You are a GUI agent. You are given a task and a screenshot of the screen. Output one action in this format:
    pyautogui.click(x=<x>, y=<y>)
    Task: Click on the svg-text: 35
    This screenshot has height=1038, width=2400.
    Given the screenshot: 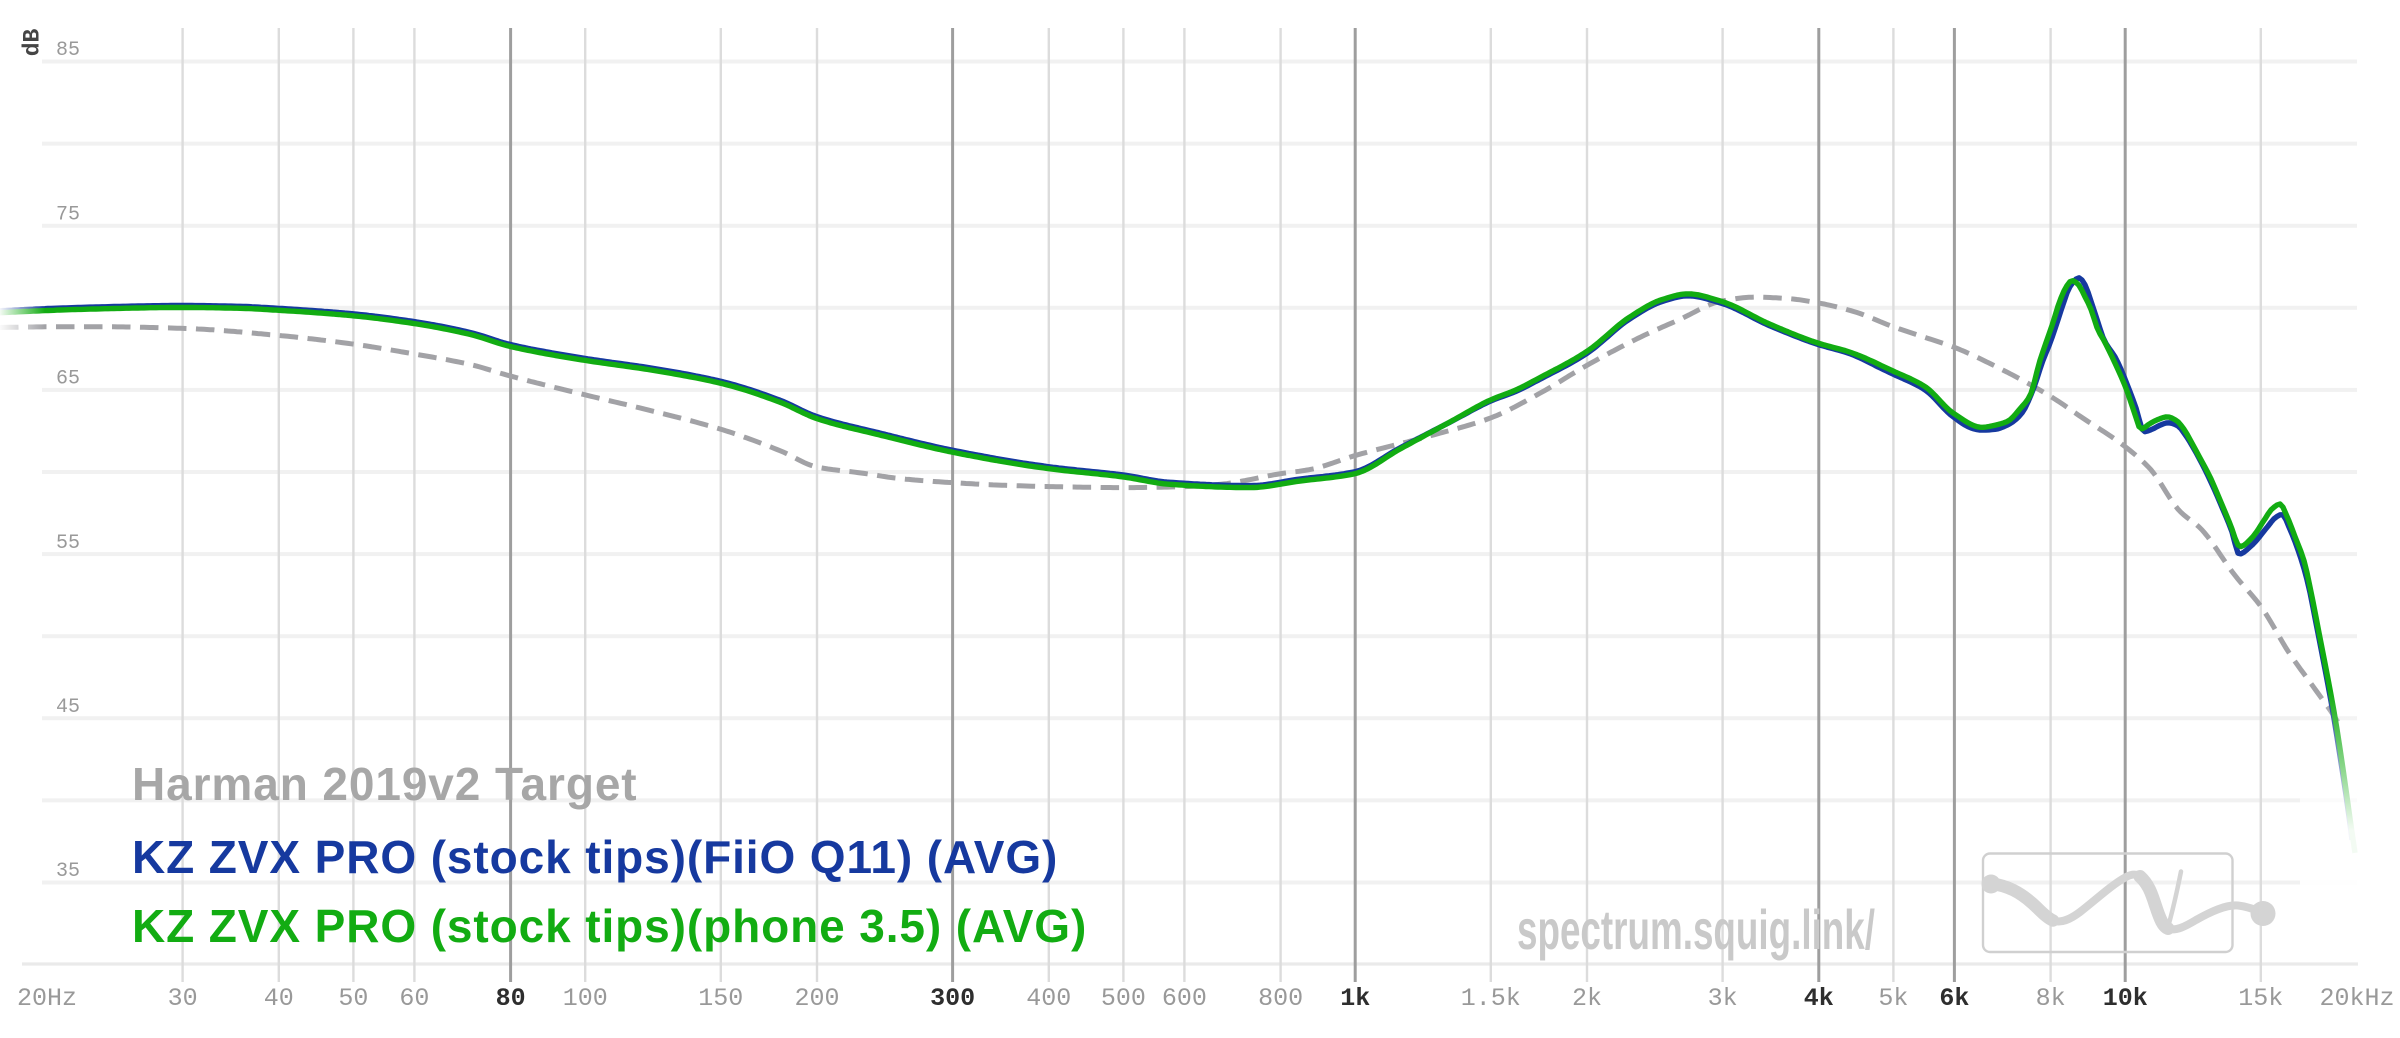 What is the action you would take?
    pyautogui.click(x=68, y=871)
    